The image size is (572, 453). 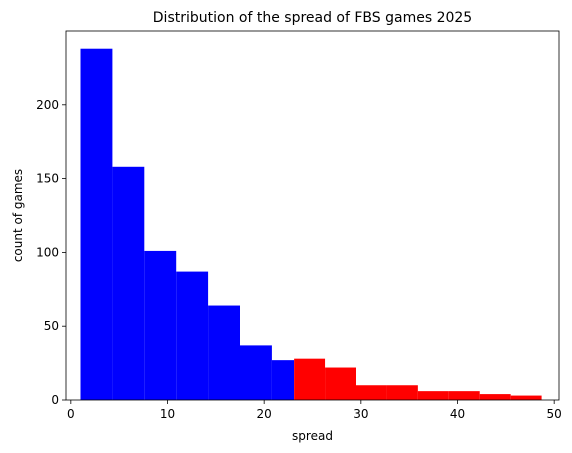 What do you see at coordinates (360, 414) in the screenshot?
I see `x-tick-label: 30` at bounding box center [360, 414].